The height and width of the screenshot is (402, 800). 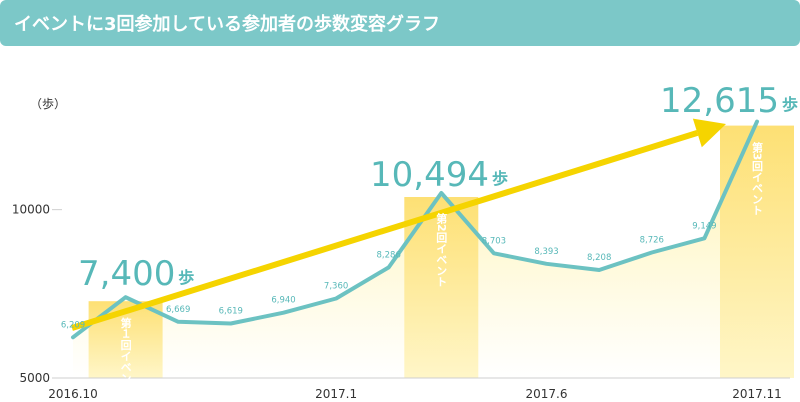 What do you see at coordinates (429, 175) in the screenshot?
I see `highlight-number-2: 10,494` at bounding box center [429, 175].